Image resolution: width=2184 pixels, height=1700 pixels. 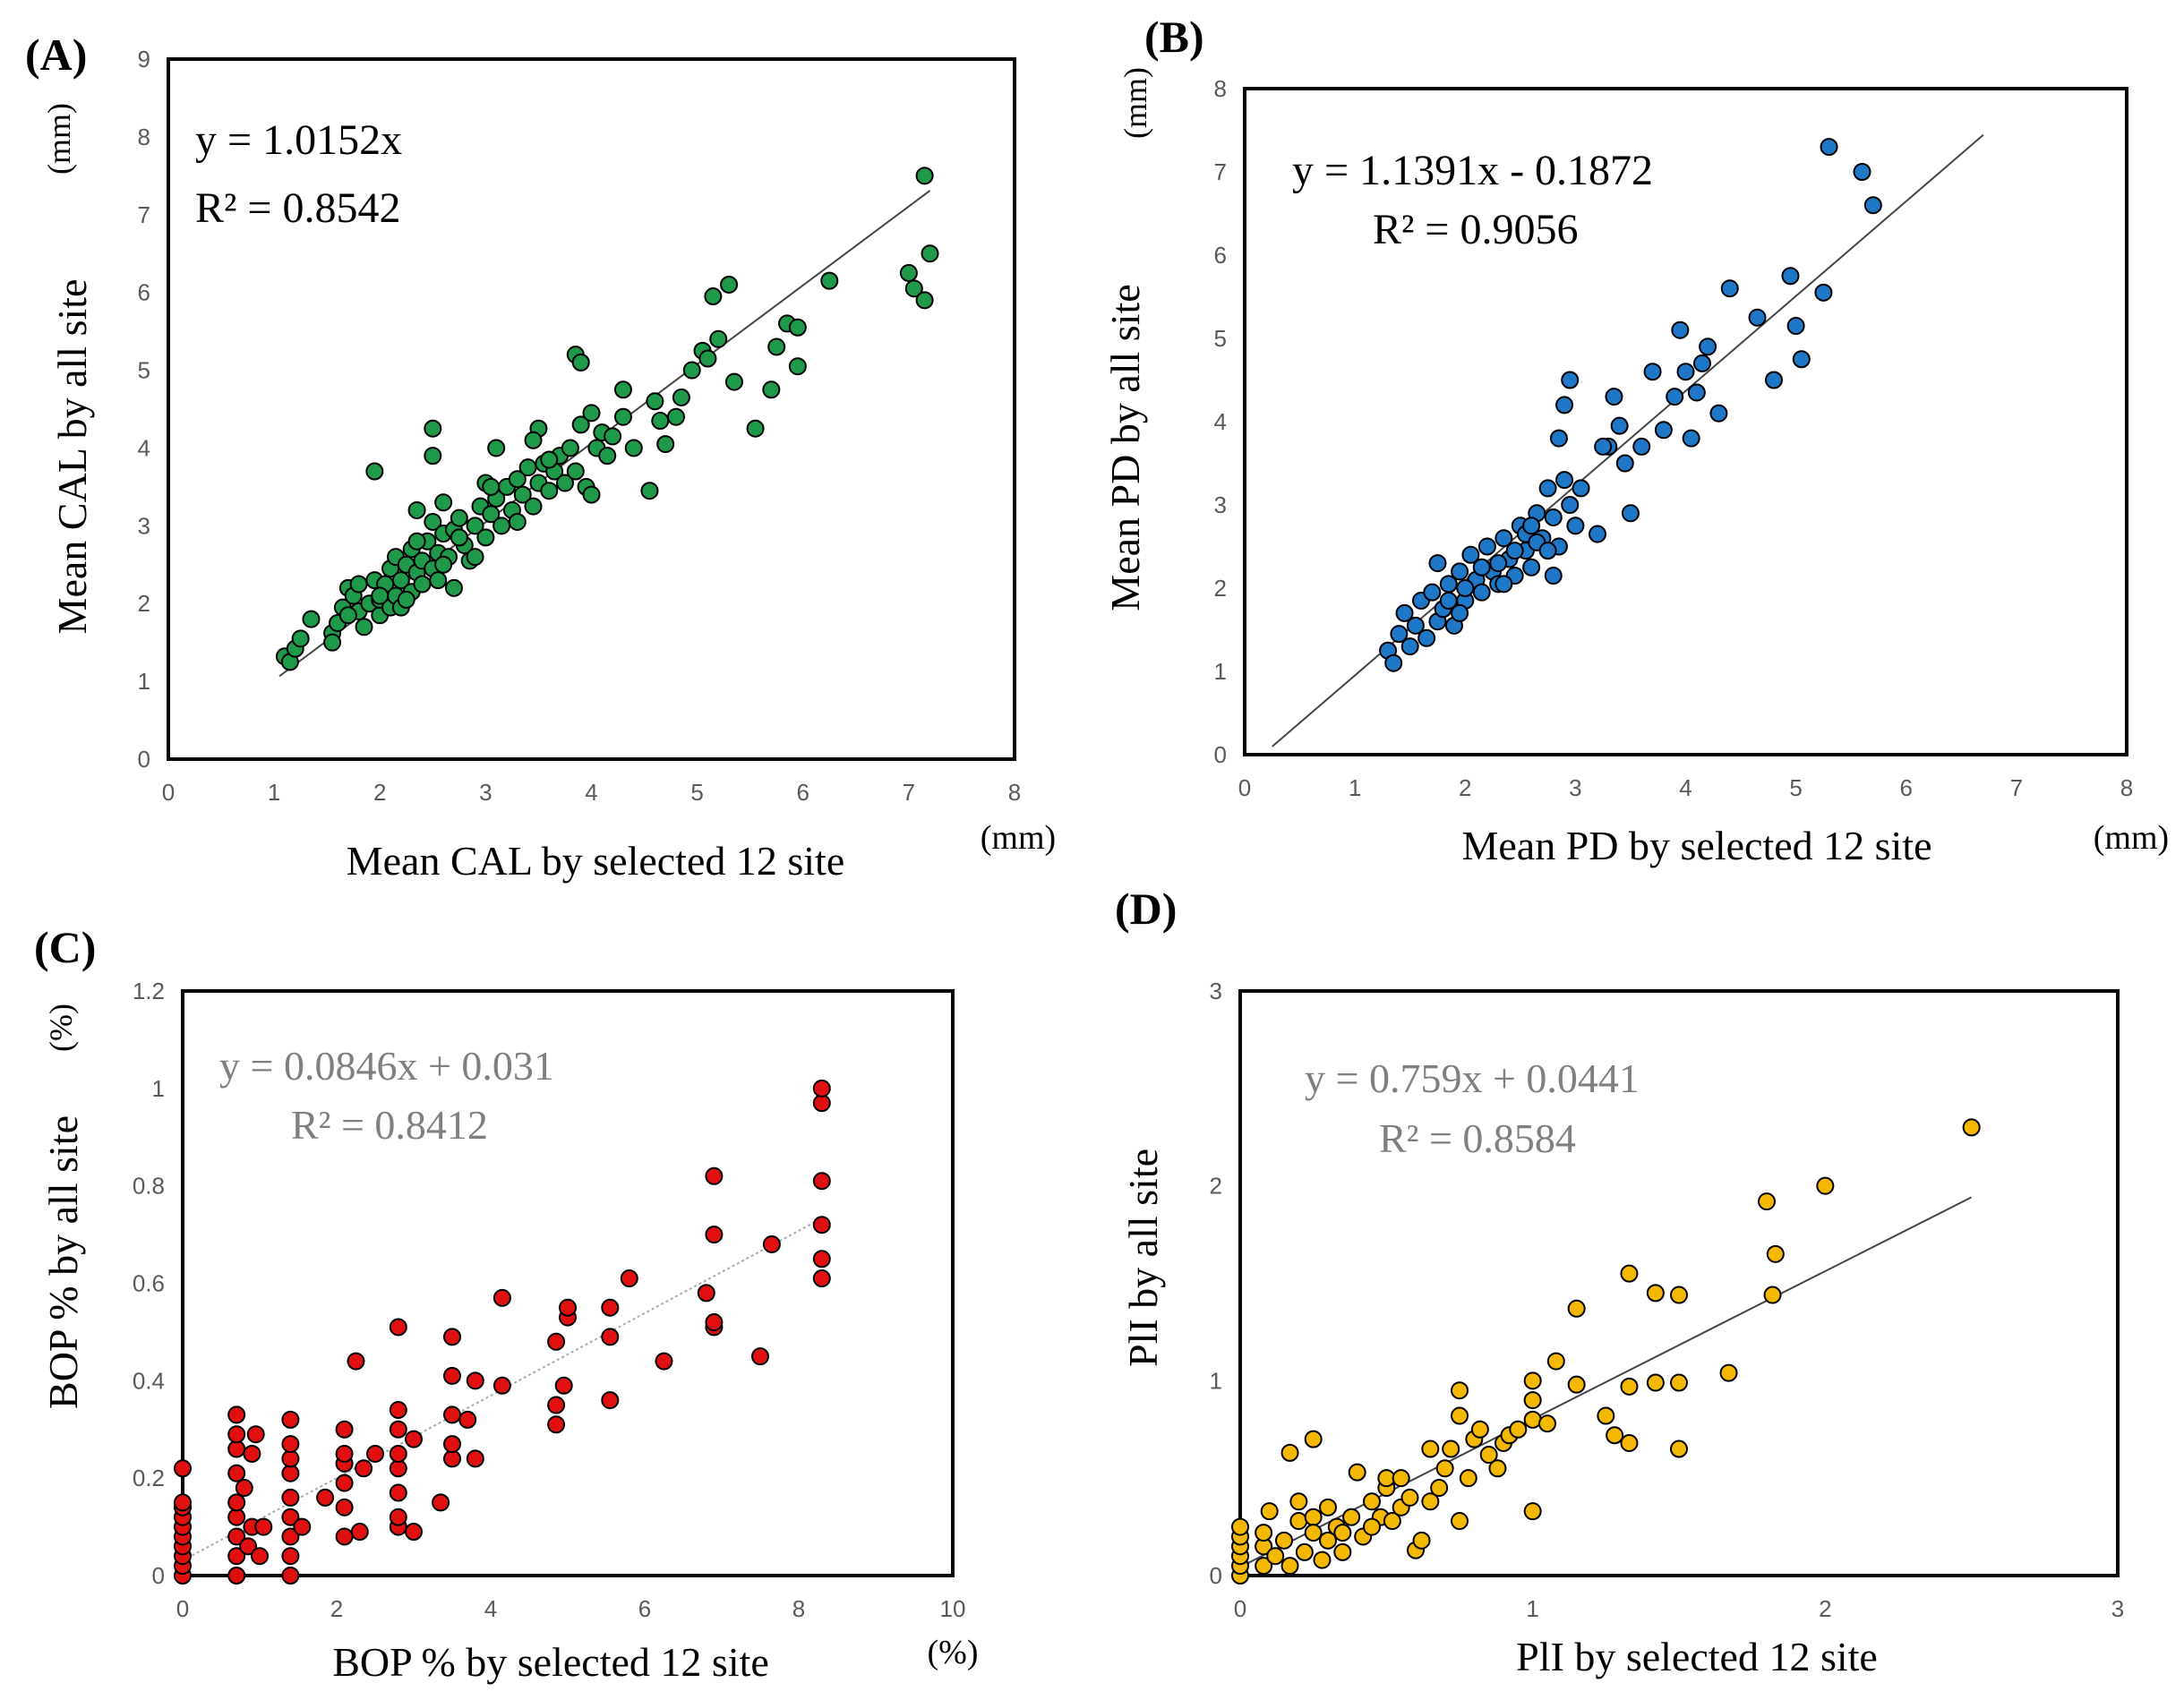 I want to click on x-tick-label: 2, so click(x=336, y=1608).